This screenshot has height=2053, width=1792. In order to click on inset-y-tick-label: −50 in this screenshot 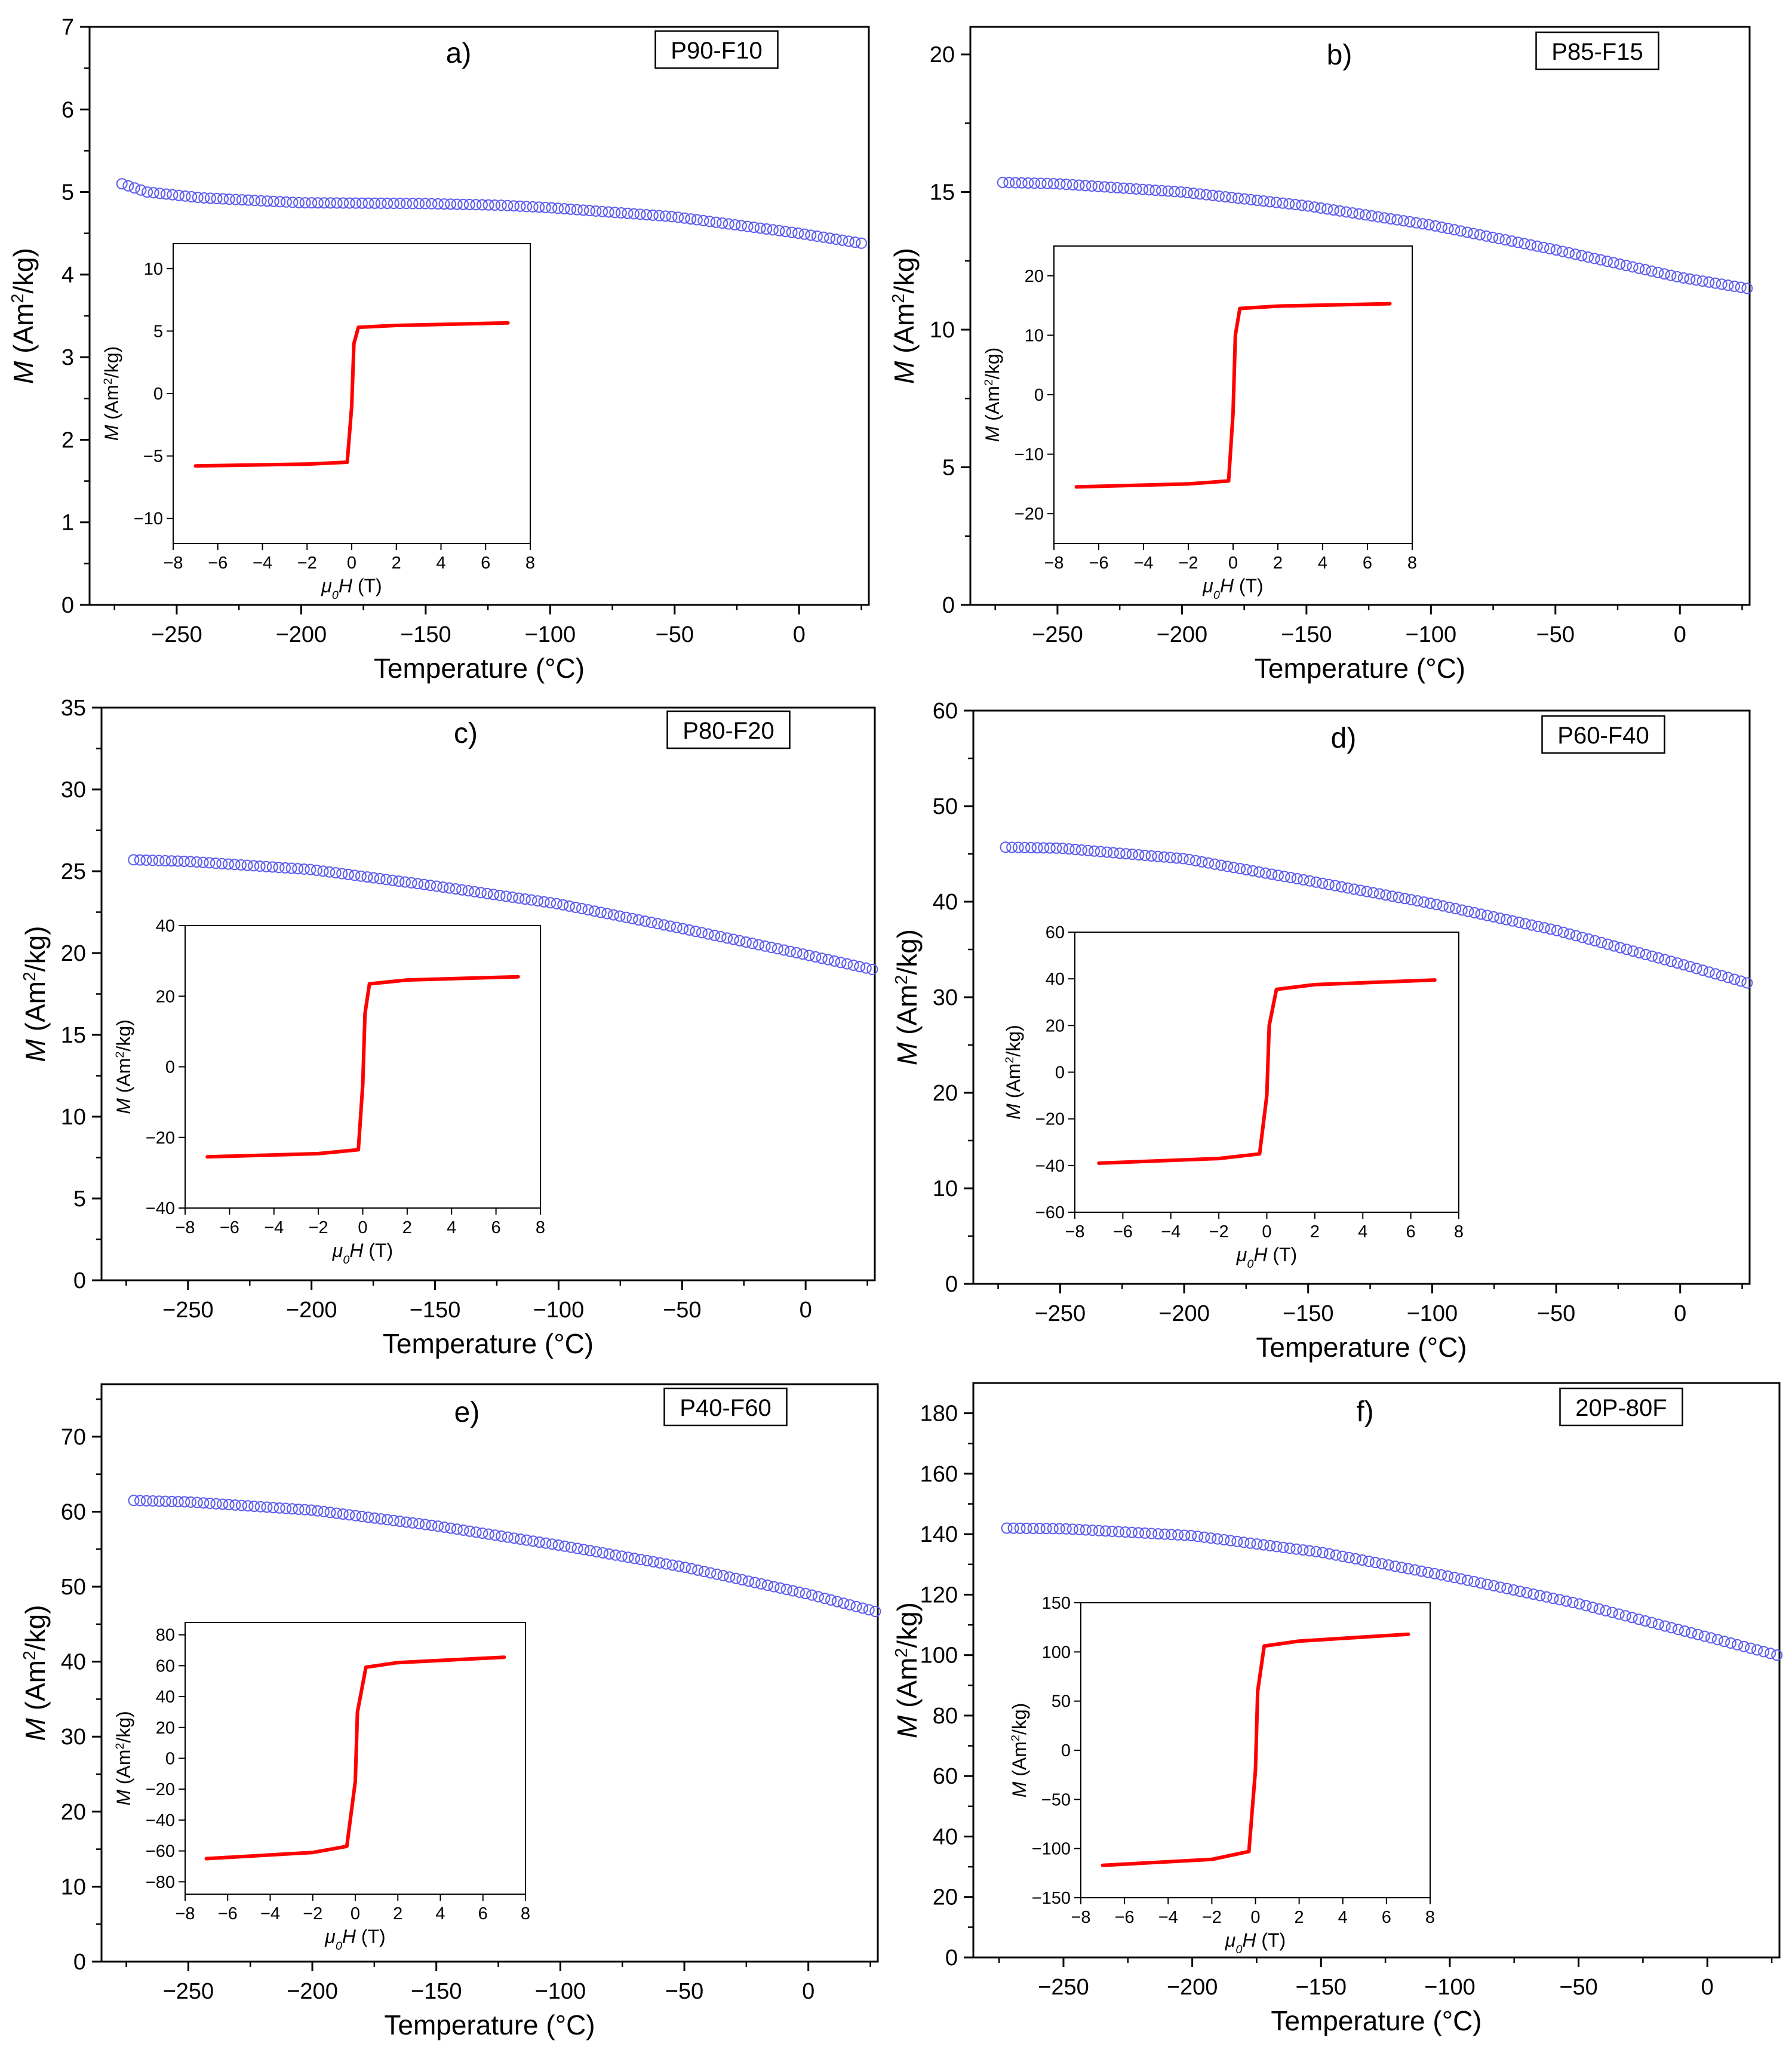, I will do `click(1056, 1799)`.